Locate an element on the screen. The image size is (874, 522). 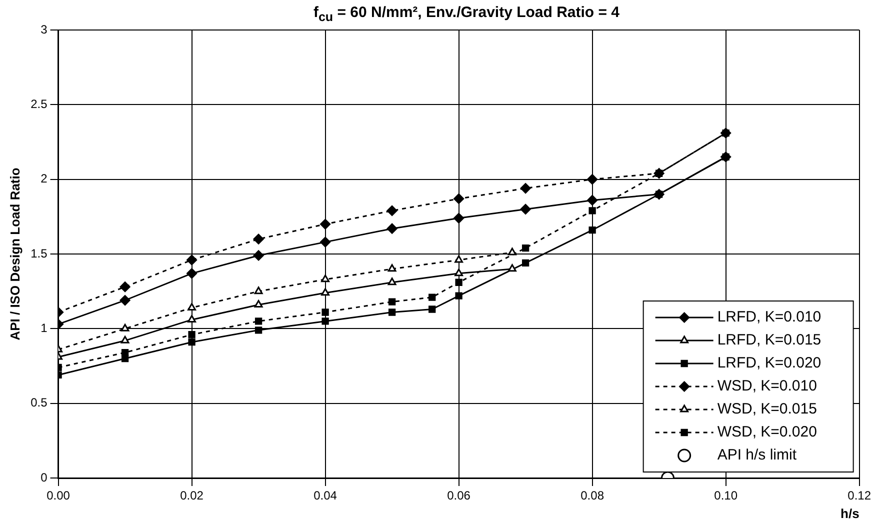
x-tick-label: 0.12 is located at coordinates (860, 495).